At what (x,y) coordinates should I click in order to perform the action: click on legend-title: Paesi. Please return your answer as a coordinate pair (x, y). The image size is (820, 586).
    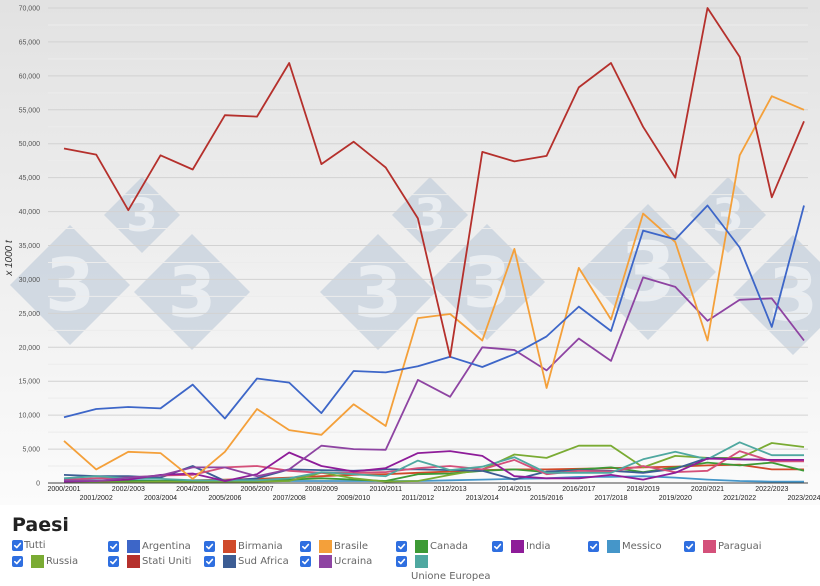
    Looking at the image, I should click on (40, 525).